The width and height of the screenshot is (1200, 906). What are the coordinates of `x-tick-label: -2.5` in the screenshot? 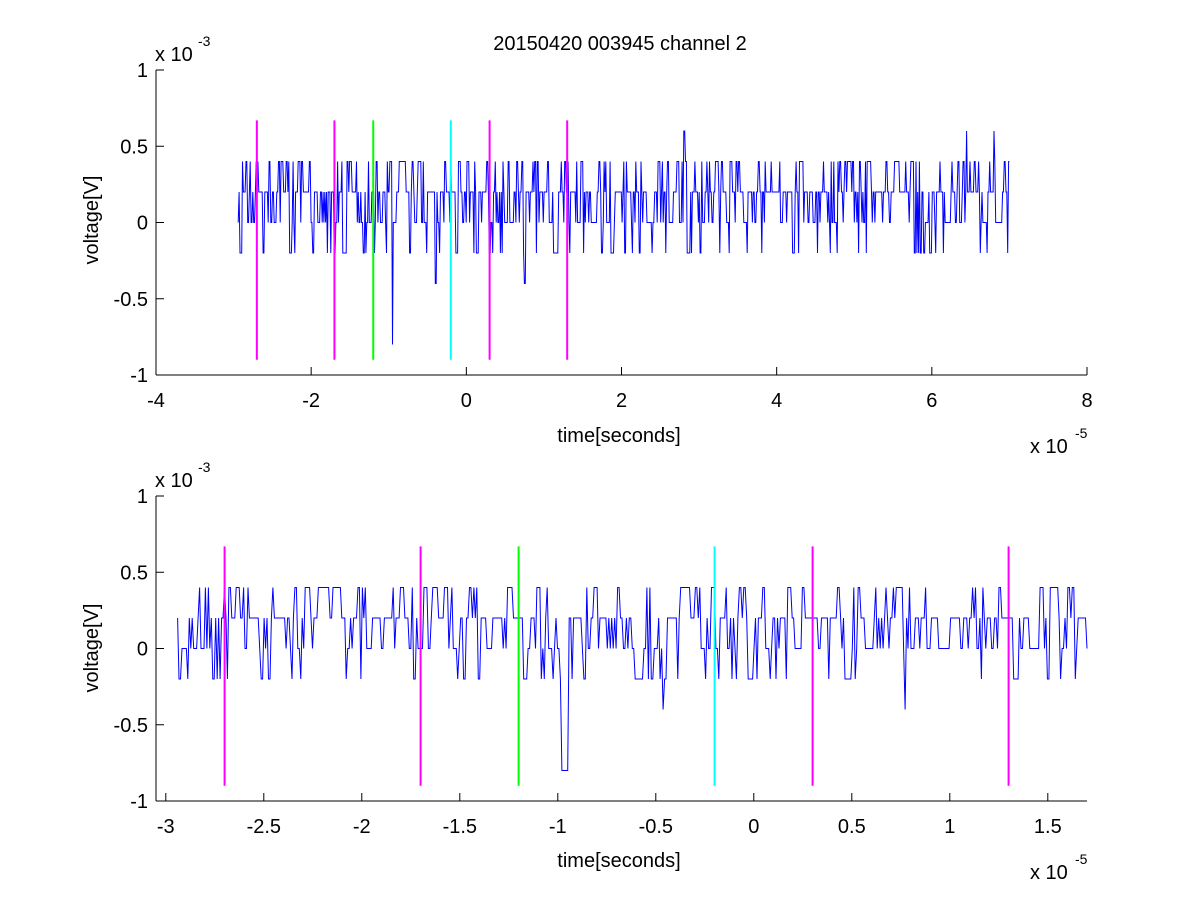 It's located at (264, 827).